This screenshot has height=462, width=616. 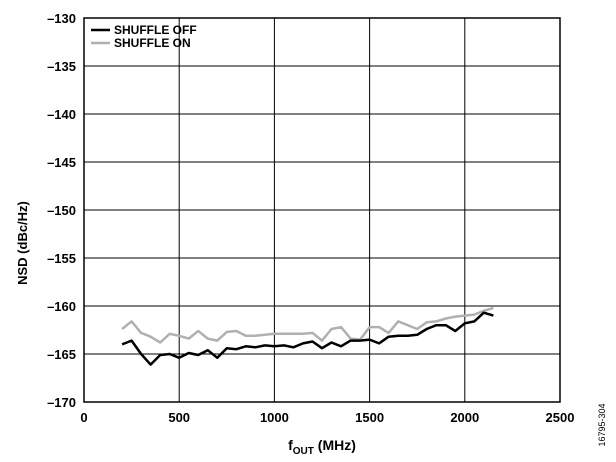 What do you see at coordinates (61, 402) in the screenshot?
I see `y-tick-label: –170` at bounding box center [61, 402].